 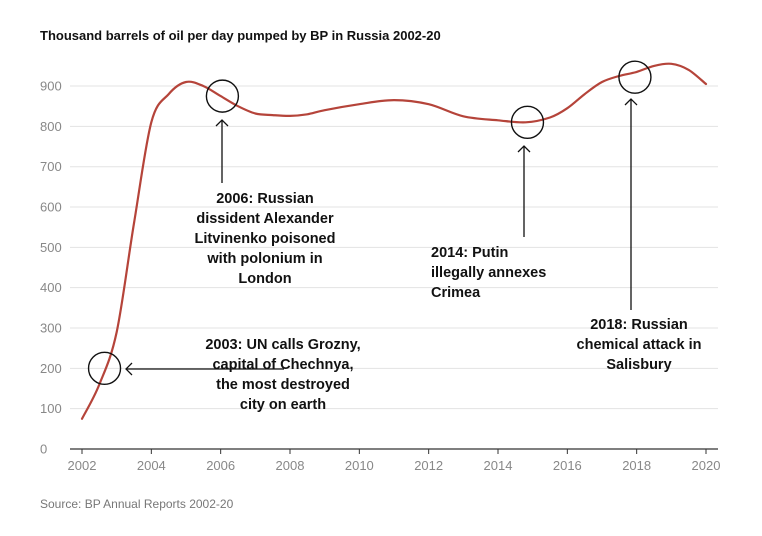 I want to click on y-tick-label: 100, so click(x=51, y=408).